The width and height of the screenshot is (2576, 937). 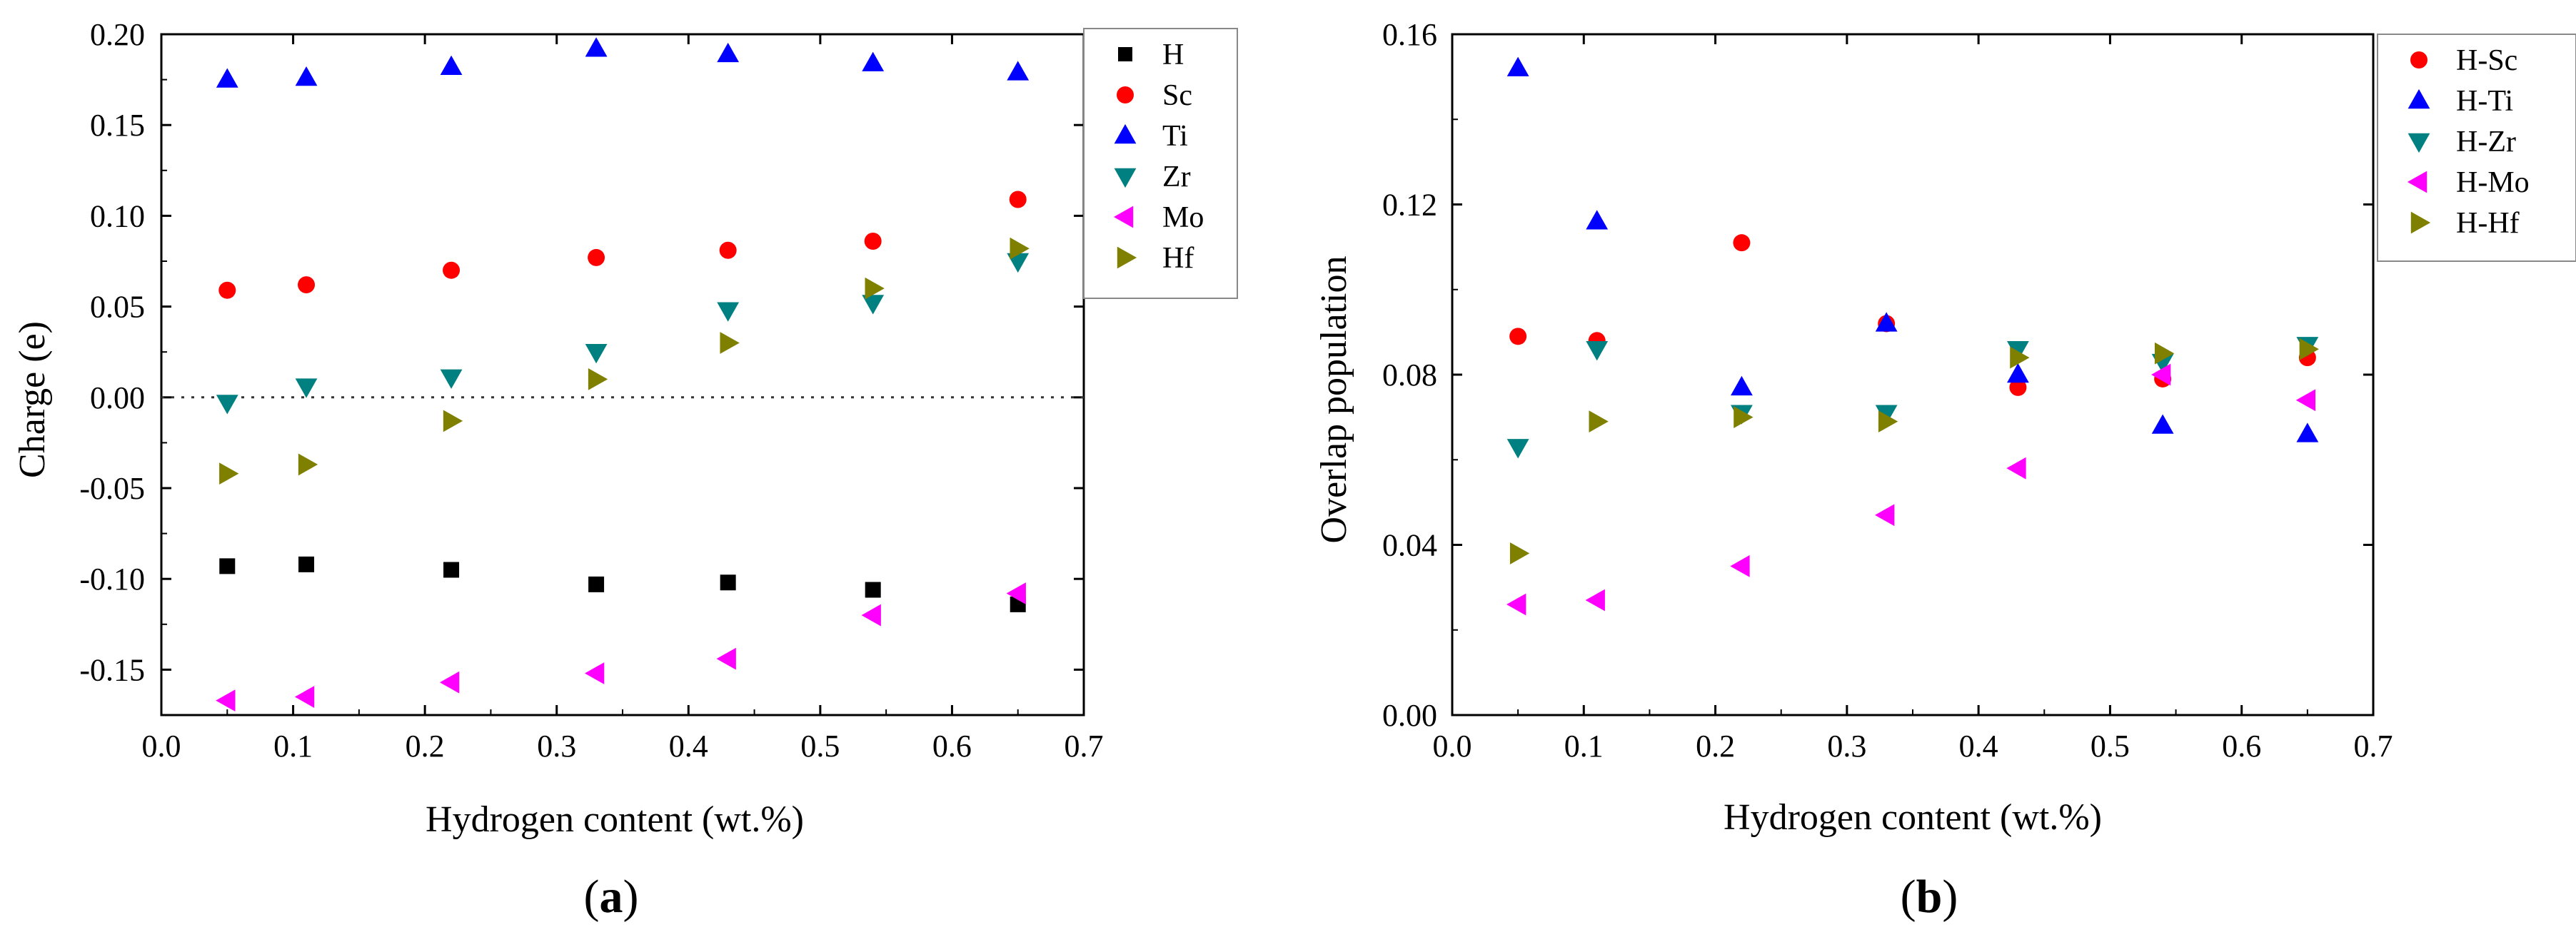 I want to click on y-tick-label: 0.10, so click(x=117, y=216).